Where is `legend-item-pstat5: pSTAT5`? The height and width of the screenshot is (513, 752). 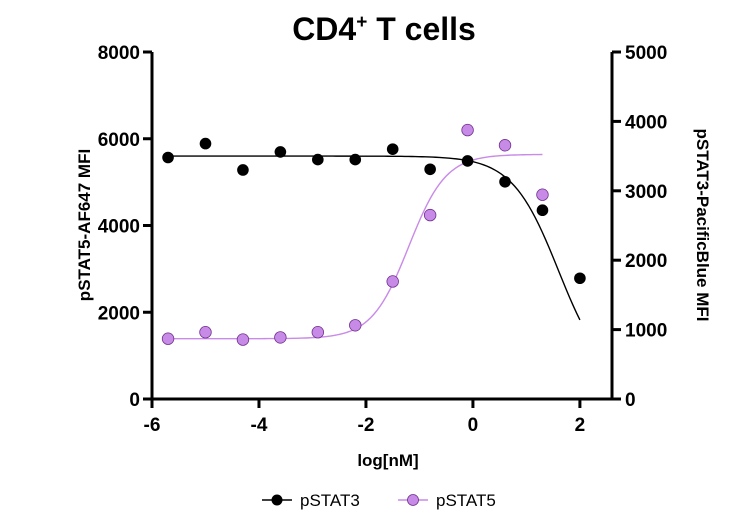 legend-item-pstat5: pSTAT5 is located at coordinates (447, 500).